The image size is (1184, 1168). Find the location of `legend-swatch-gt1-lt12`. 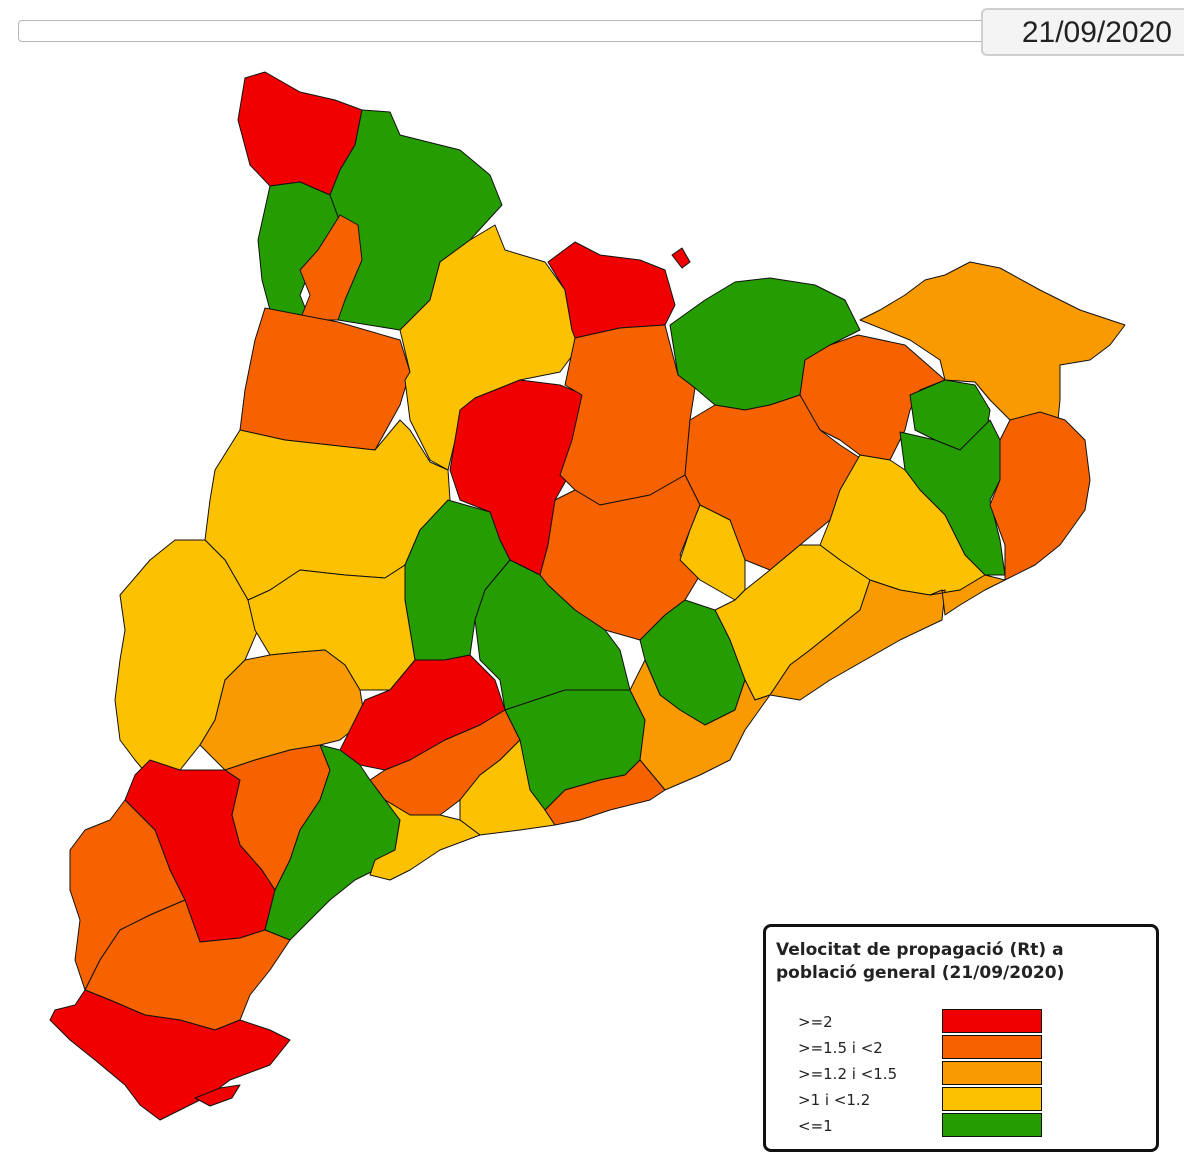

legend-swatch-gt1-lt12 is located at coordinates (992, 1099).